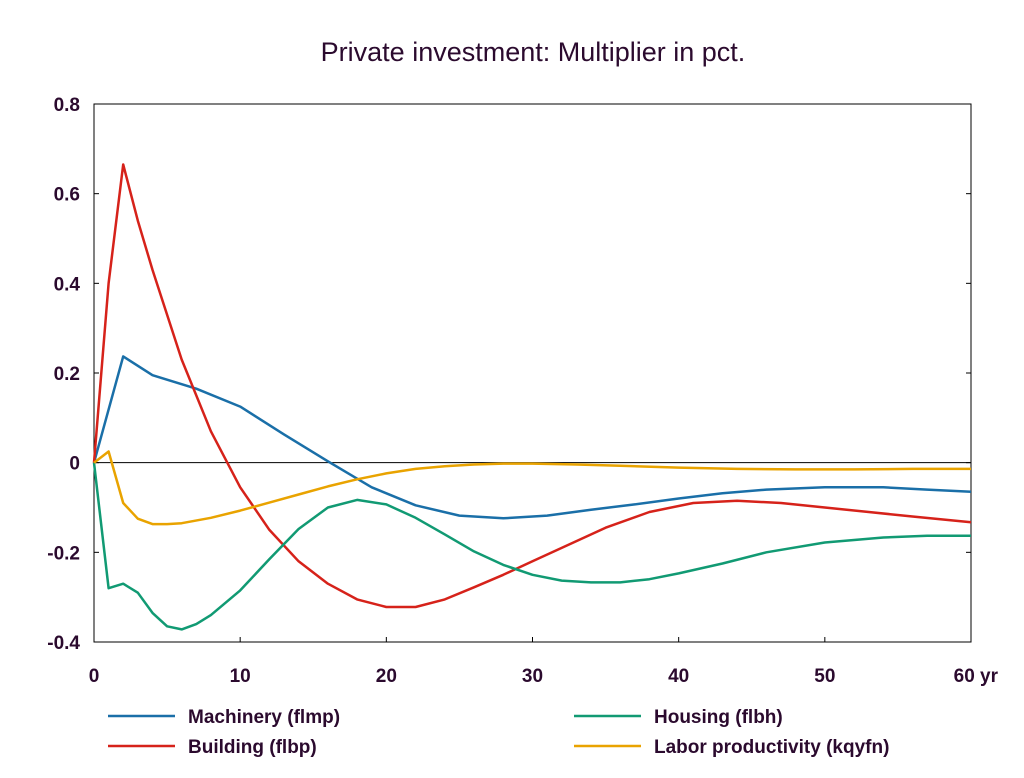  What do you see at coordinates (67, 374) in the screenshot?
I see `y-tick-label: 0.2` at bounding box center [67, 374].